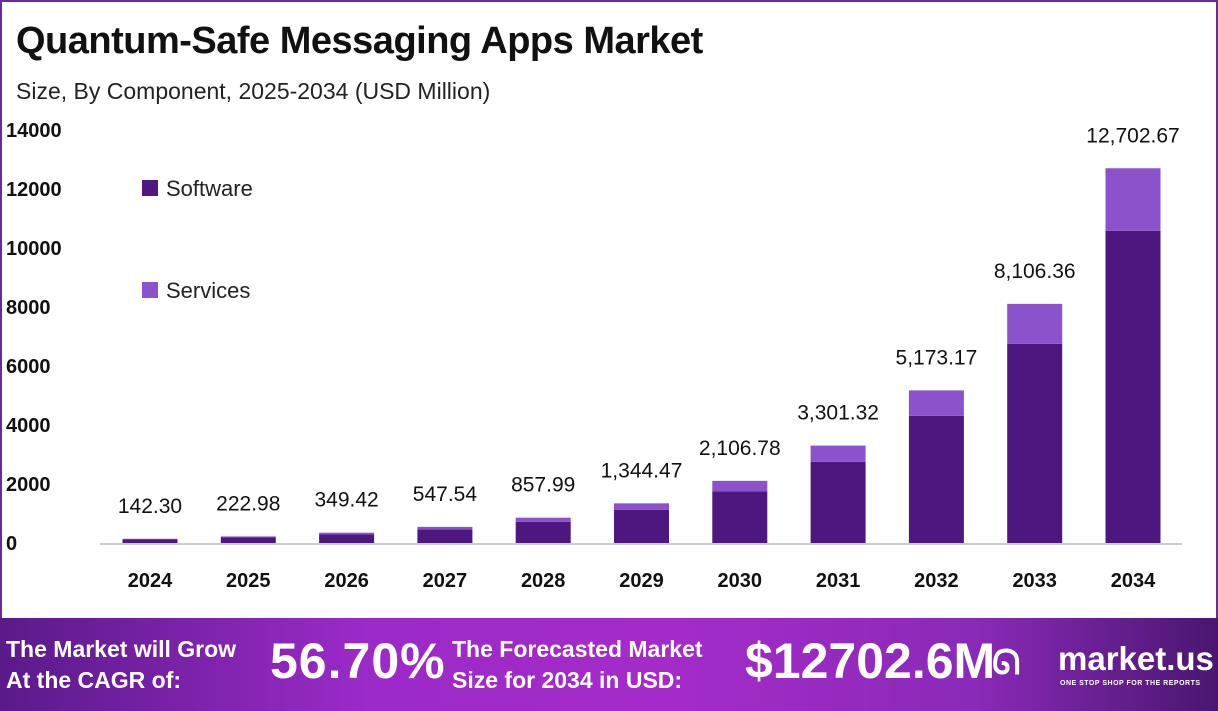 The width and height of the screenshot is (1218, 711). Describe the element at coordinates (936, 581) in the screenshot. I see `x-tick-label: 2032` at that location.